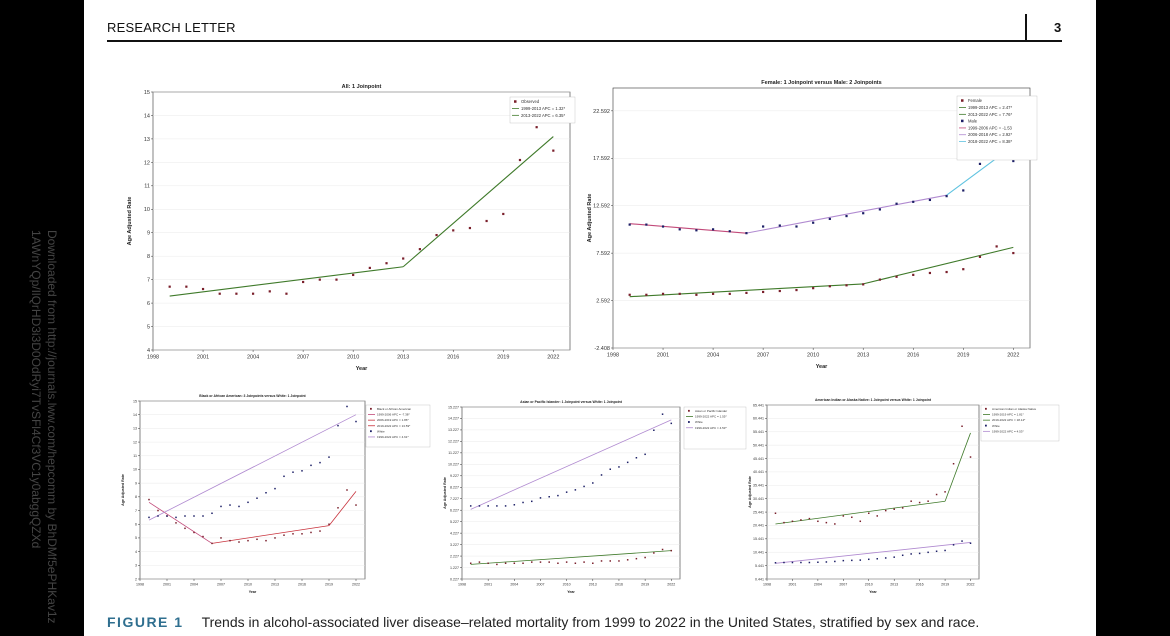  Describe the element at coordinates (353, 358) in the screenshot. I see `x-tick-label: 2010` at that location.